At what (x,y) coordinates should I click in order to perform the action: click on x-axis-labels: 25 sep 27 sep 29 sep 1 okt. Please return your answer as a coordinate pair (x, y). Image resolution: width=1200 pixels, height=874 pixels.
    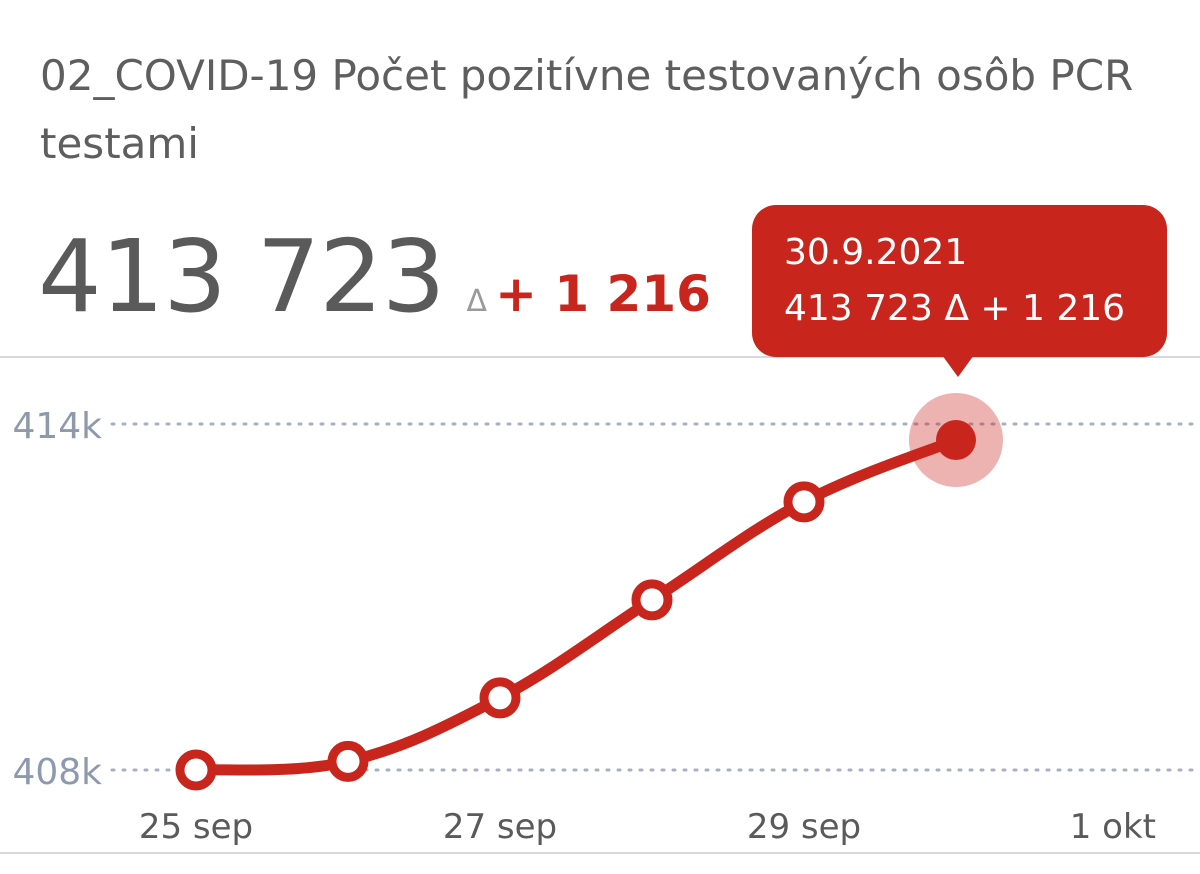
    Looking at the image, I should click on (647, 827).